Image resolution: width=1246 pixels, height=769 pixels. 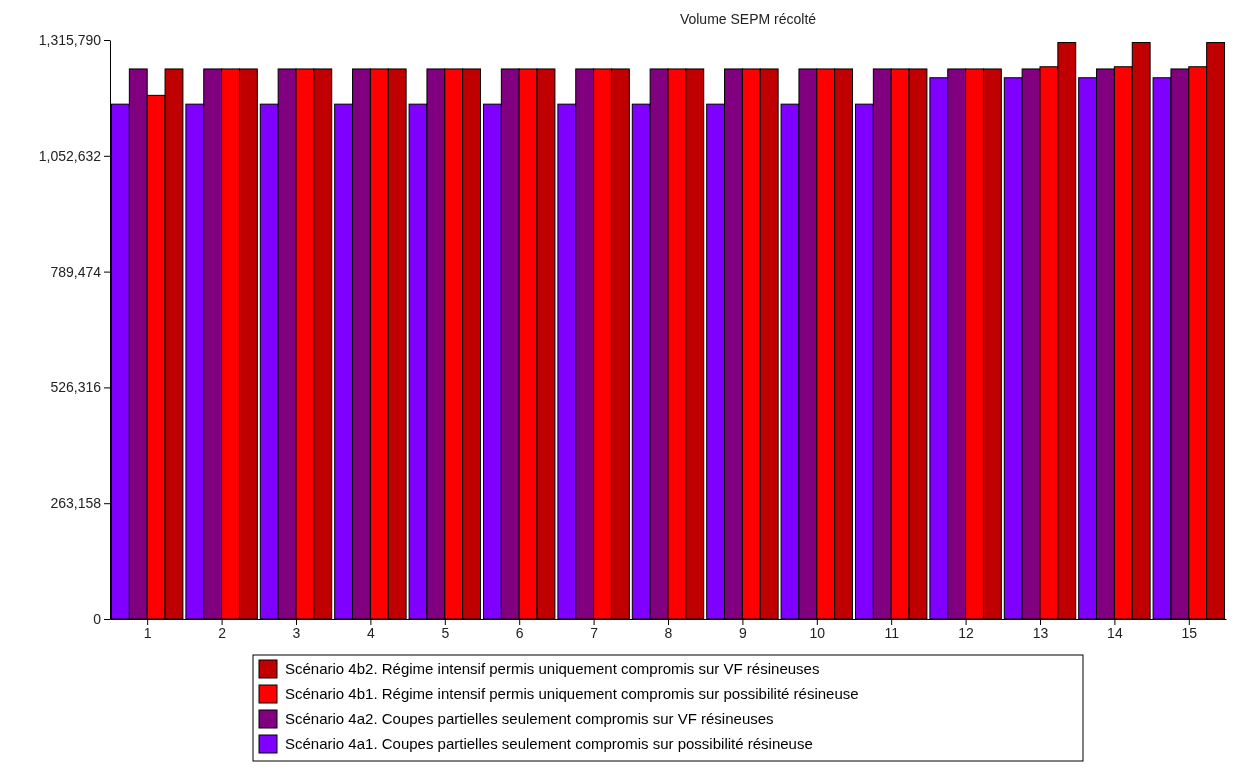 What do you see at coordinates (572, 693) in the screenshot?
I see `legend-label: Scénario 4b1. Régime intensif permis uniquement compromis sur possibilité résineuse` at bounding box center [572, 693].